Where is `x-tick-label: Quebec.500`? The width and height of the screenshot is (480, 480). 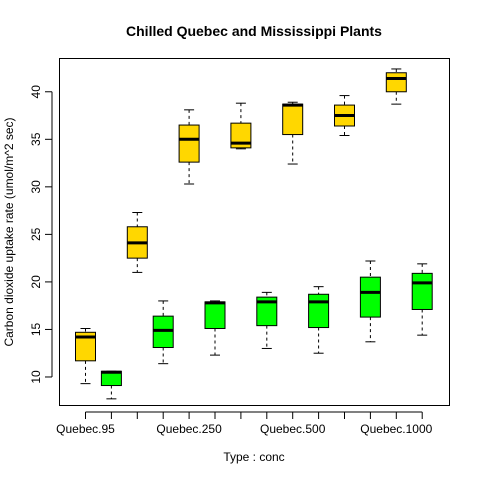
x-tick-label: Quebec.500 is located at coordinates (293, 429).